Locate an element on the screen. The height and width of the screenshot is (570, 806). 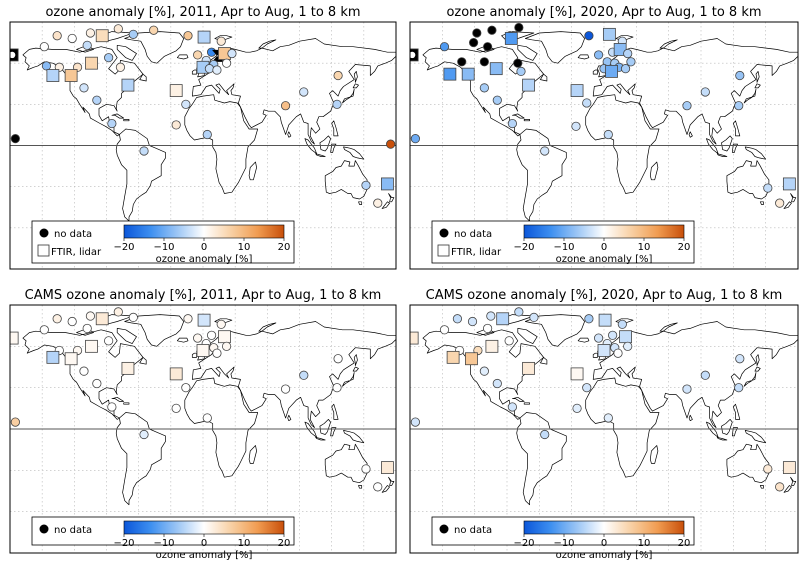
coastline-sakhalin is located at coordinates (355, 360).